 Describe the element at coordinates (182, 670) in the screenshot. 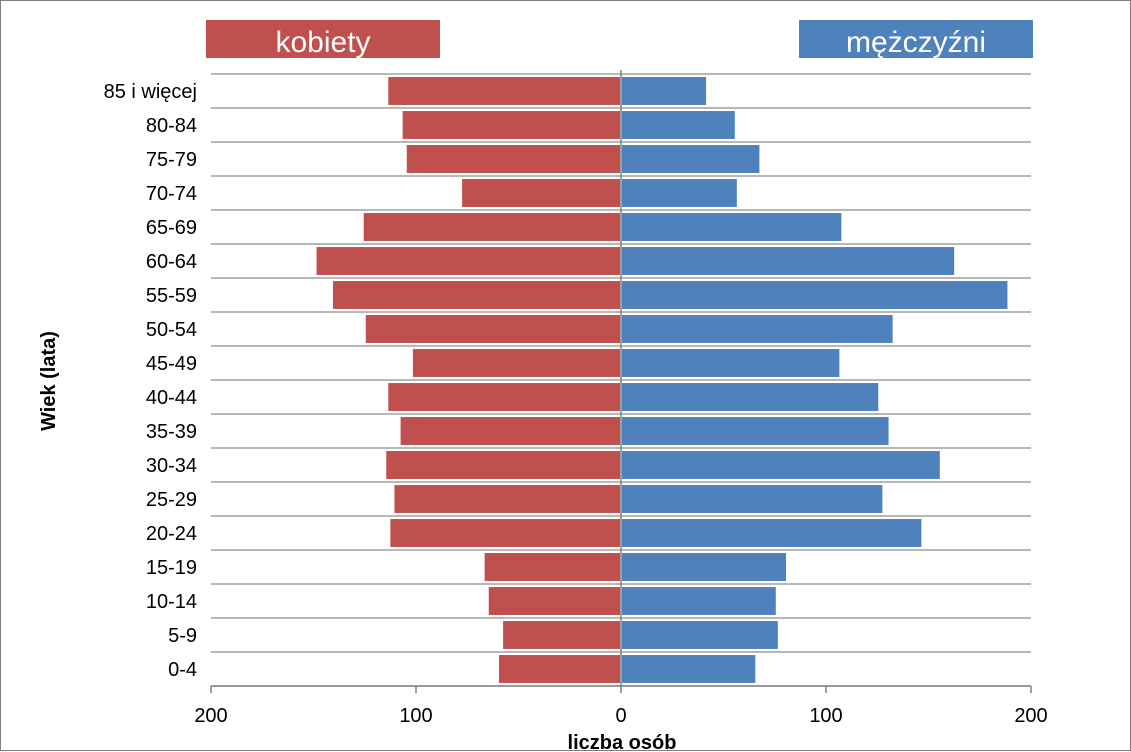

I see `y-tick-label: 0-4` at that location.